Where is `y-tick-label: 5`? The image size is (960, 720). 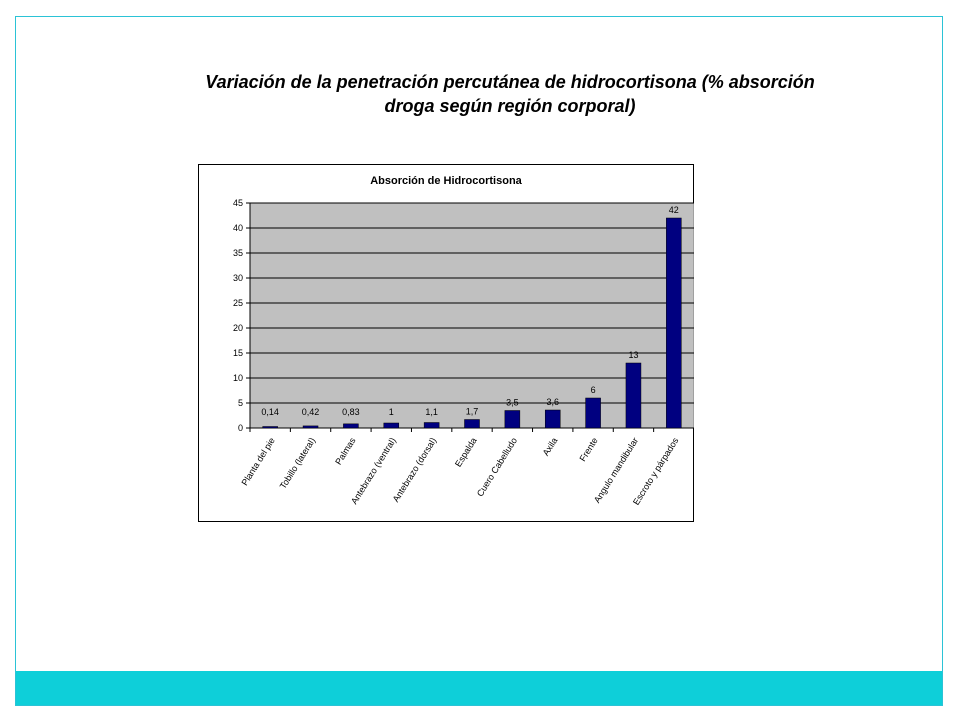 y-tick-label: 5 is located at coordinates (240, 403).